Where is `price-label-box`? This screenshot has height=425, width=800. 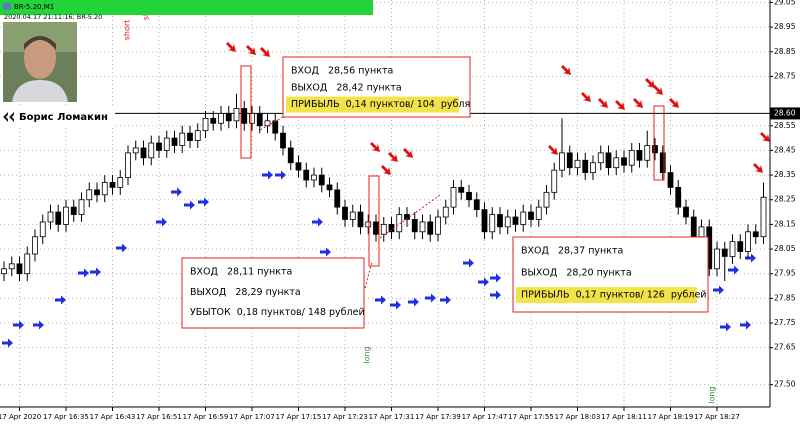 price-label-box is located at coordinates (785, 113).